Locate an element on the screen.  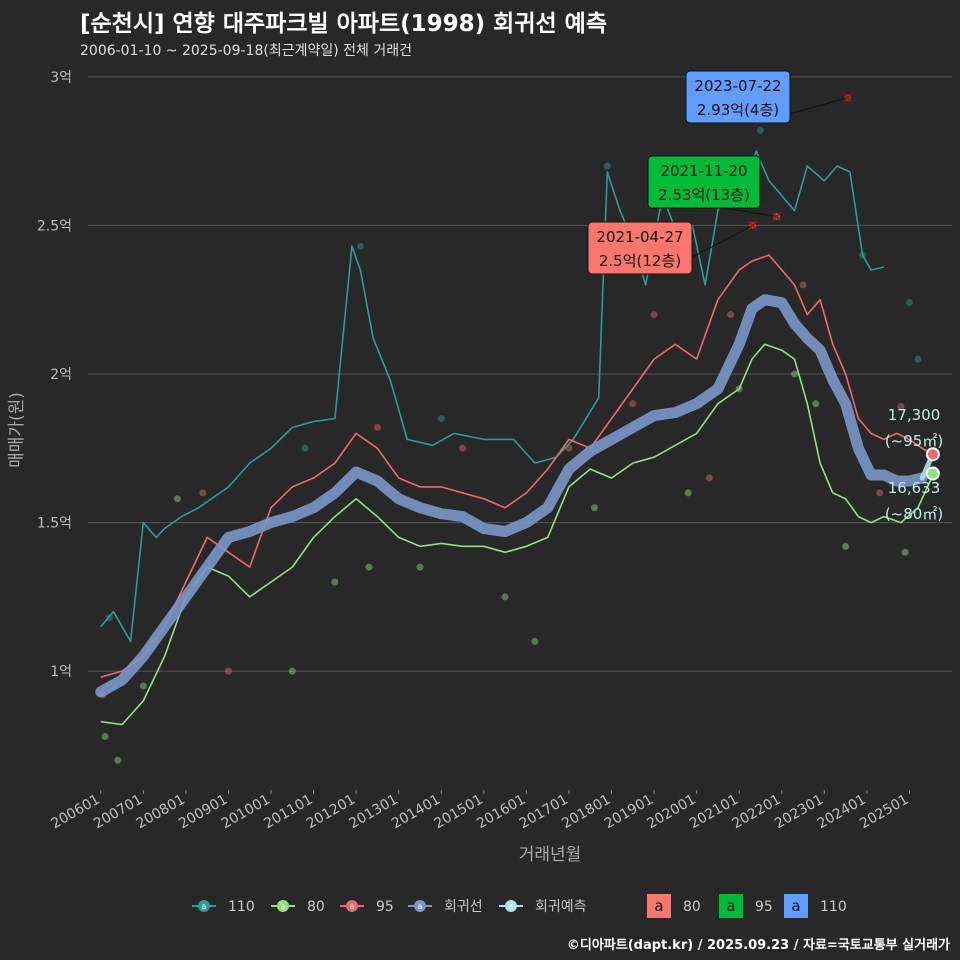
annotation-label: 2023-07-22 2.93억(4층) is located at coordinates (769, 97).